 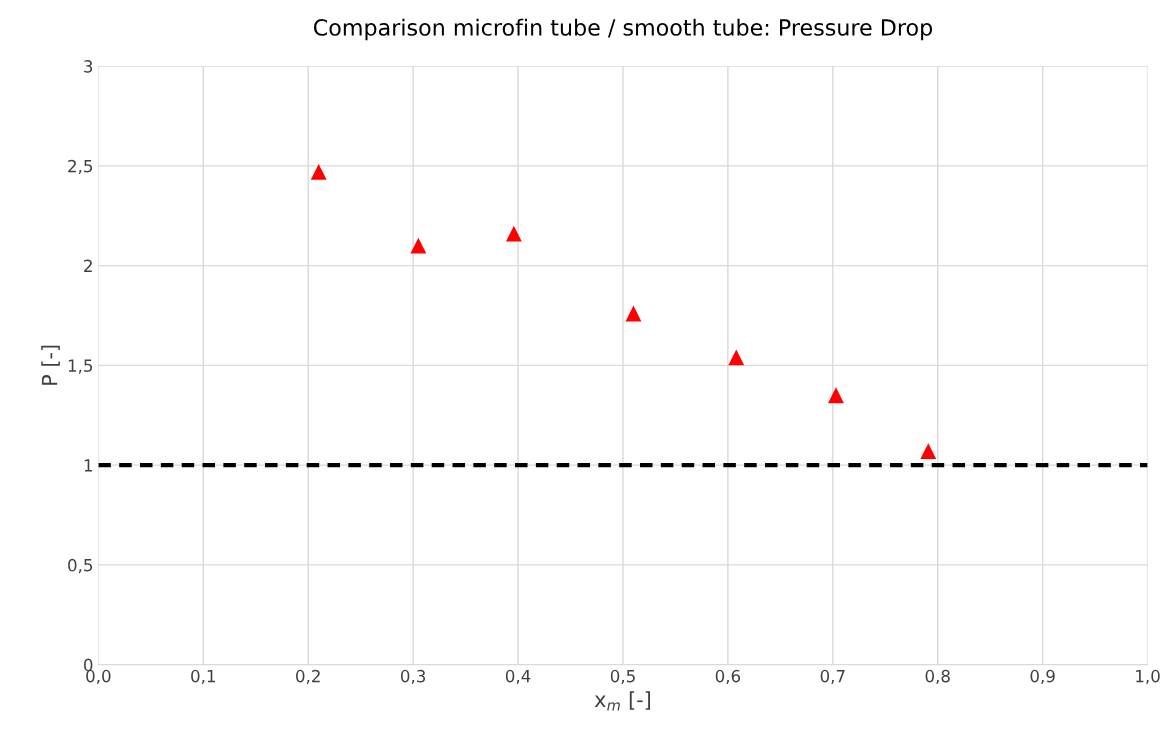 What do you see at coordinates (413, 677) in the screenshot?
I see `x-tick-label: 0,3` at bounding box center [413, 677].